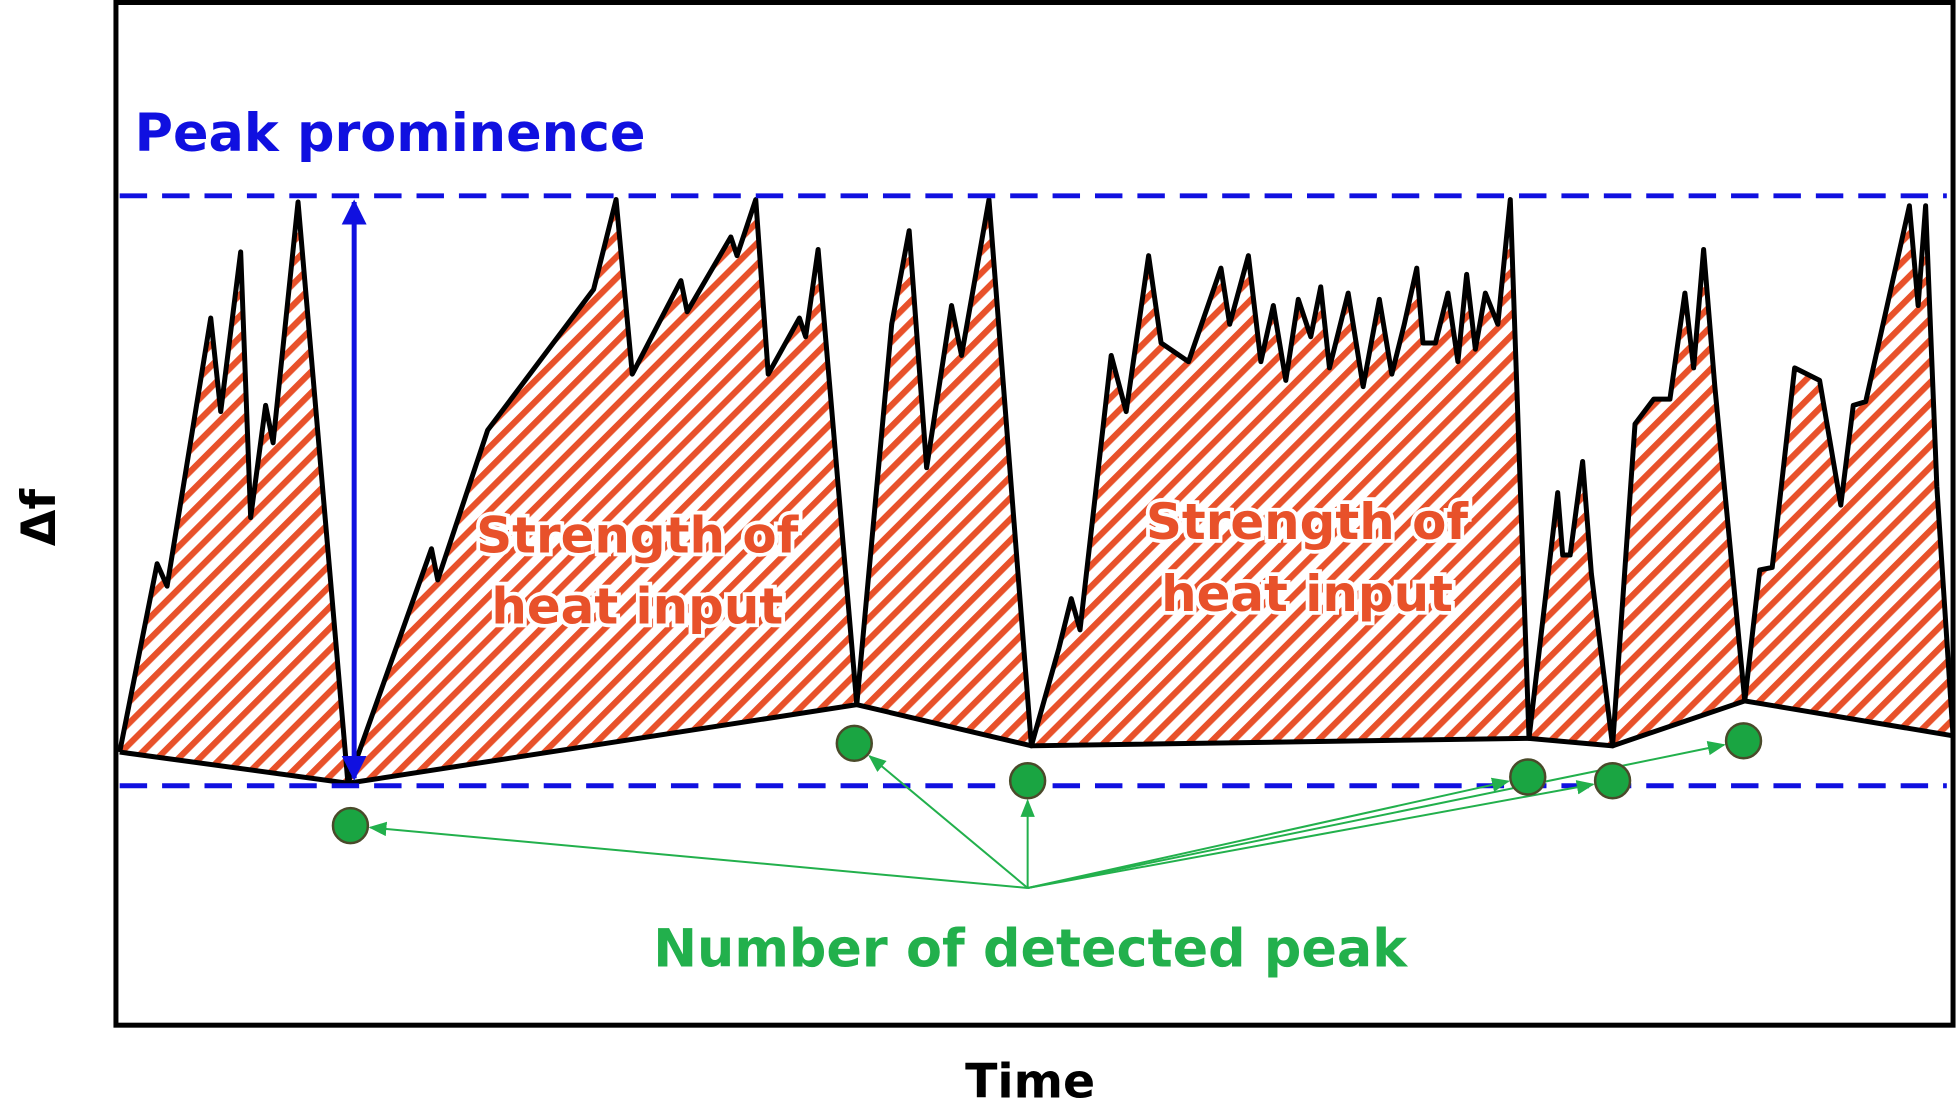  I want to click on prominence-label: Peak prominence, so click(390, 133).